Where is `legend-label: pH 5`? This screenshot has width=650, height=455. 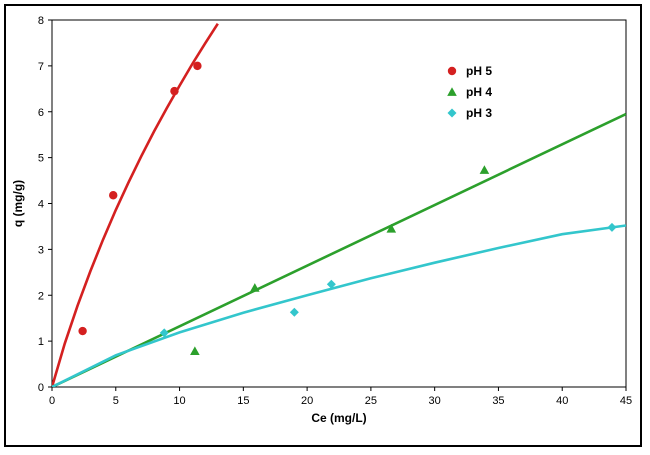
legend-label: pH 5 is located at coordinates (479, 71).